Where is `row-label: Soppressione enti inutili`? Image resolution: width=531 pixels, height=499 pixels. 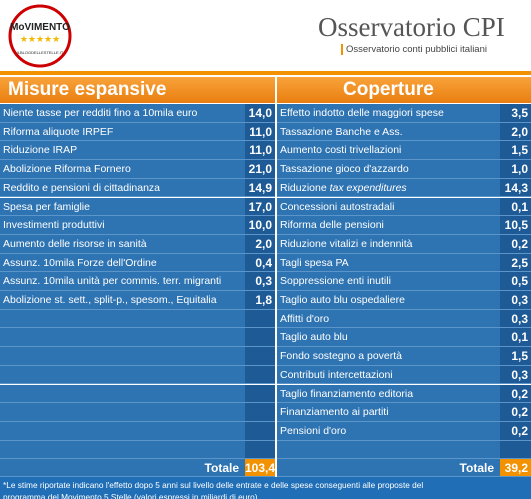
row-label: Soppressione enti inutili is located at coordinates (388, 281).